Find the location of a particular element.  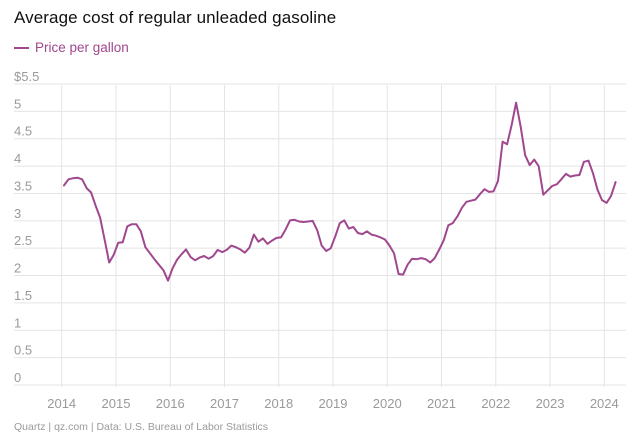

y-tick-label: 3.5 is located at coordinates (23, 185).